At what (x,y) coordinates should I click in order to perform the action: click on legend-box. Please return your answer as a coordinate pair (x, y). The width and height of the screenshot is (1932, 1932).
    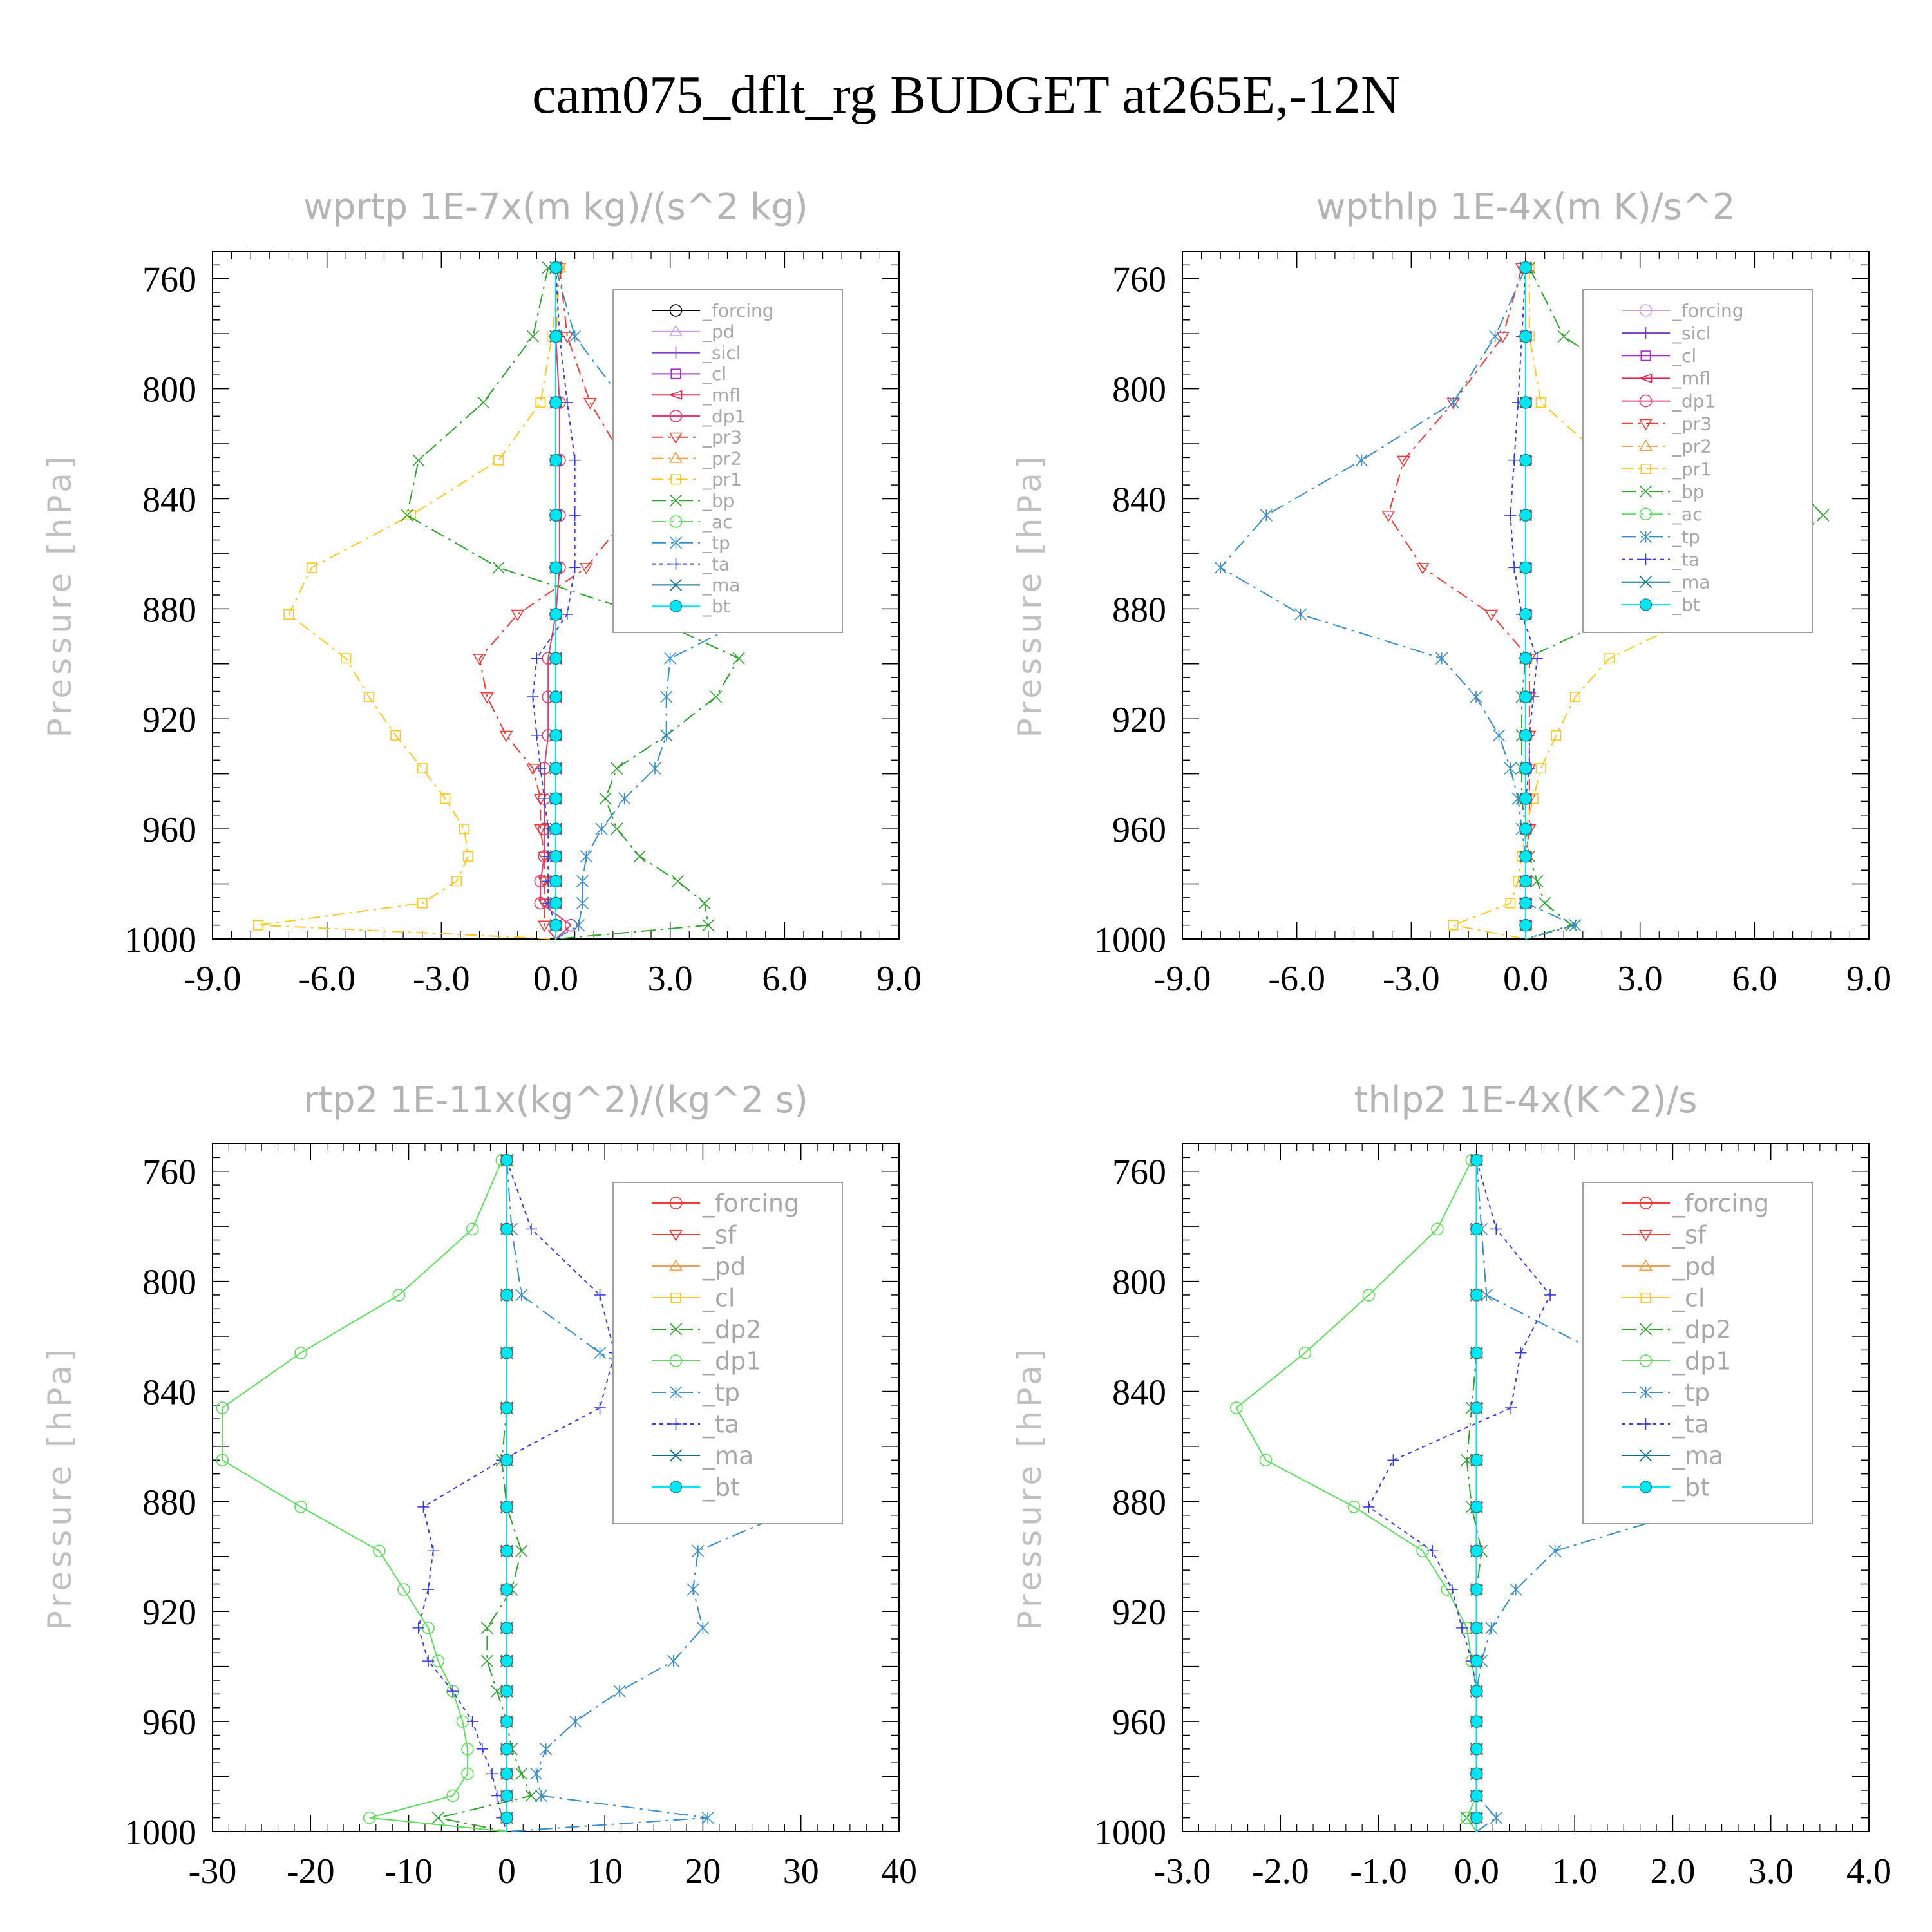
    Looking at the image, I should click on (1698, 461).